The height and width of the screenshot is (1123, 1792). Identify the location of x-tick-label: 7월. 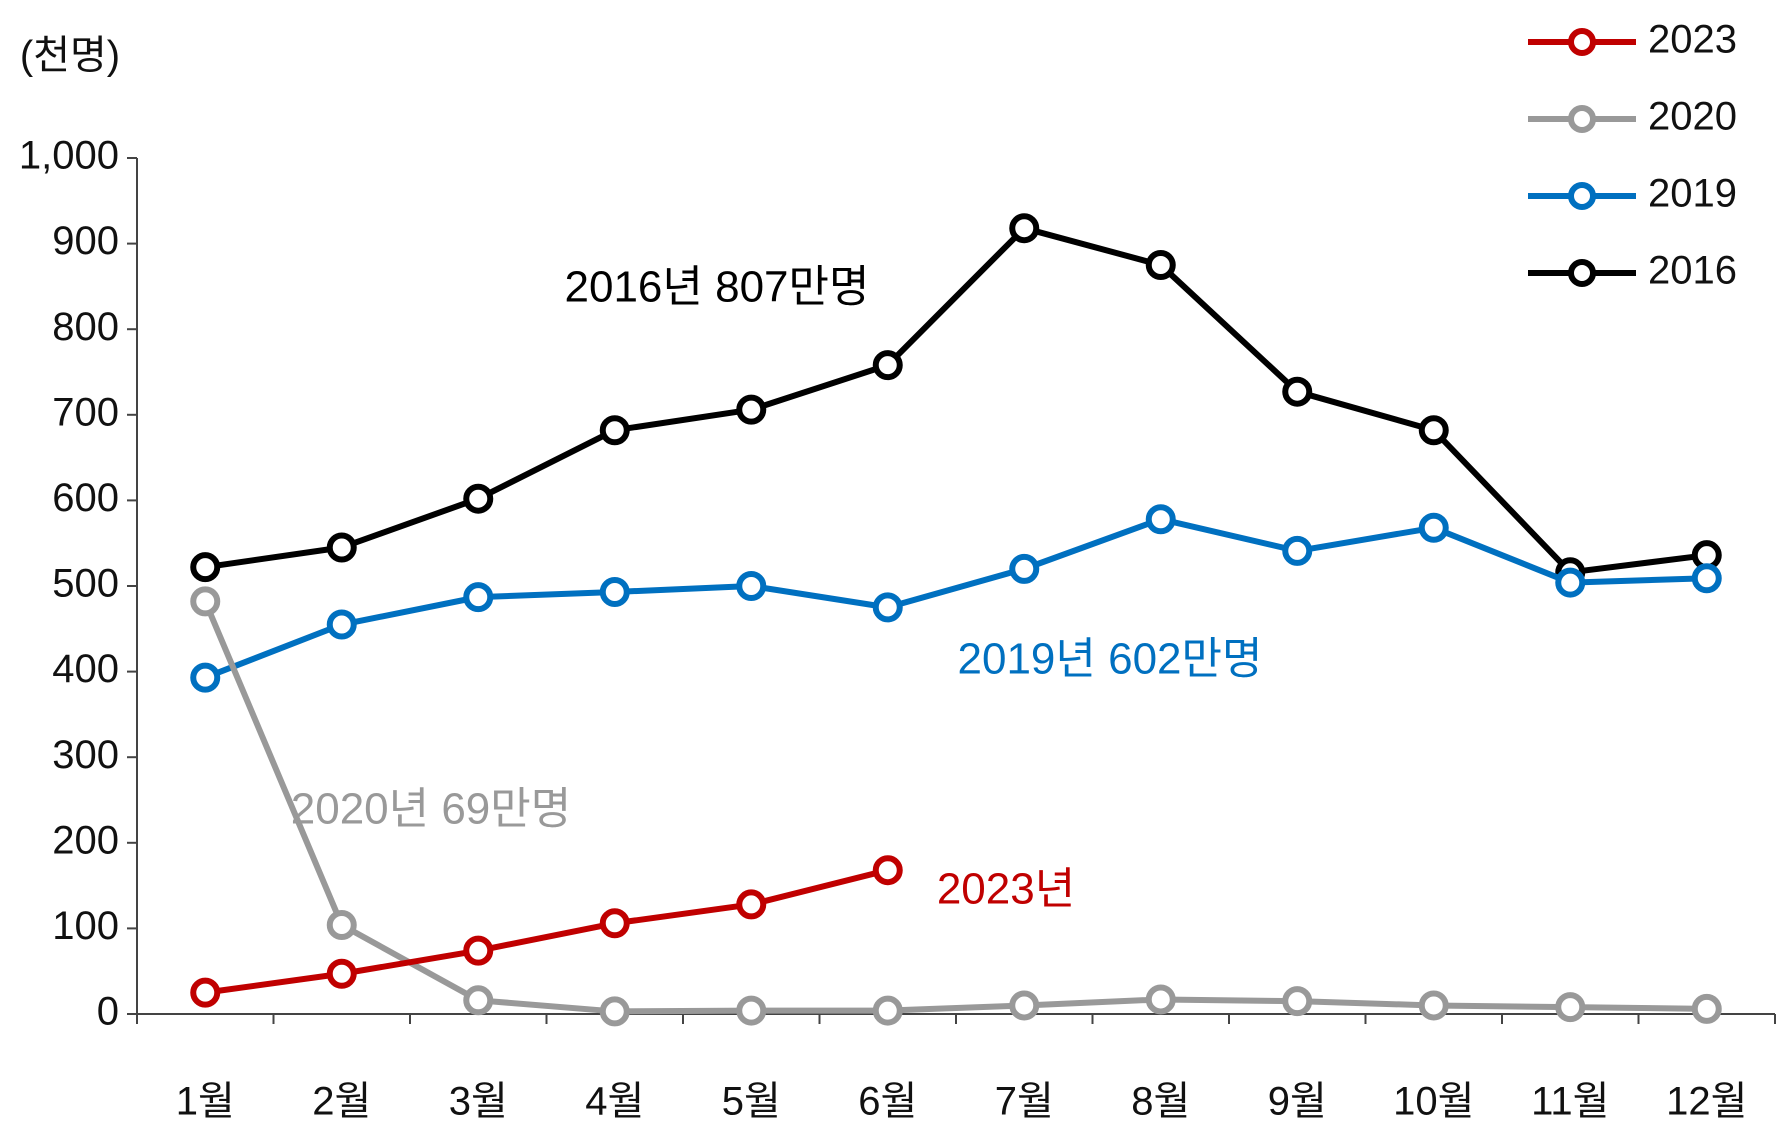
(1024, 1101).